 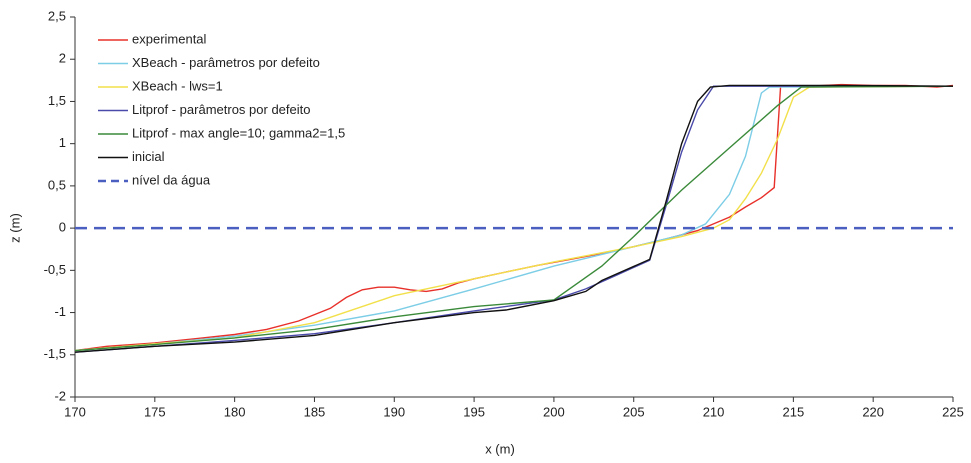 I want to click on x-tick-label: 220, so click(x=873, y=411).